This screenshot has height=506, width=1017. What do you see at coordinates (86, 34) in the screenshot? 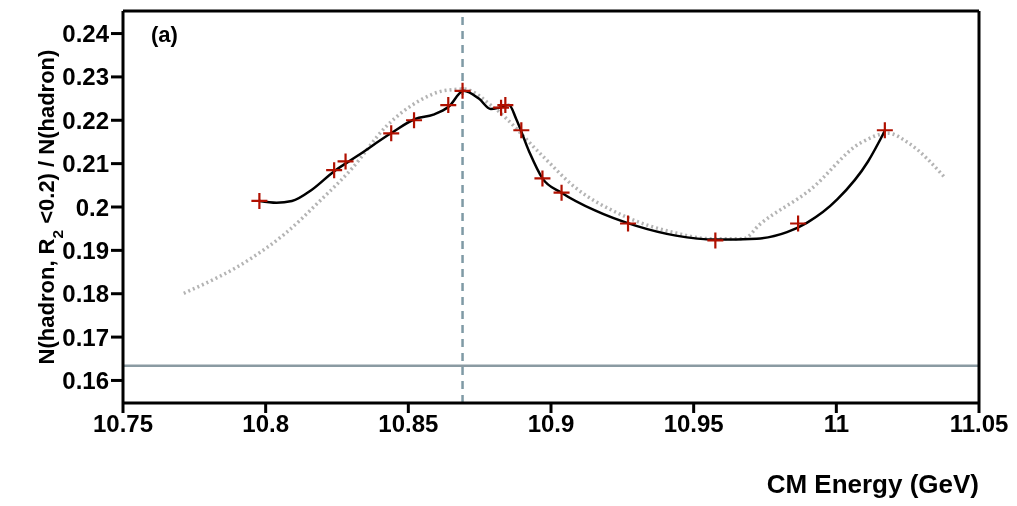
I see `y-tick-label: 0.24` at bounding box center [86, 34].